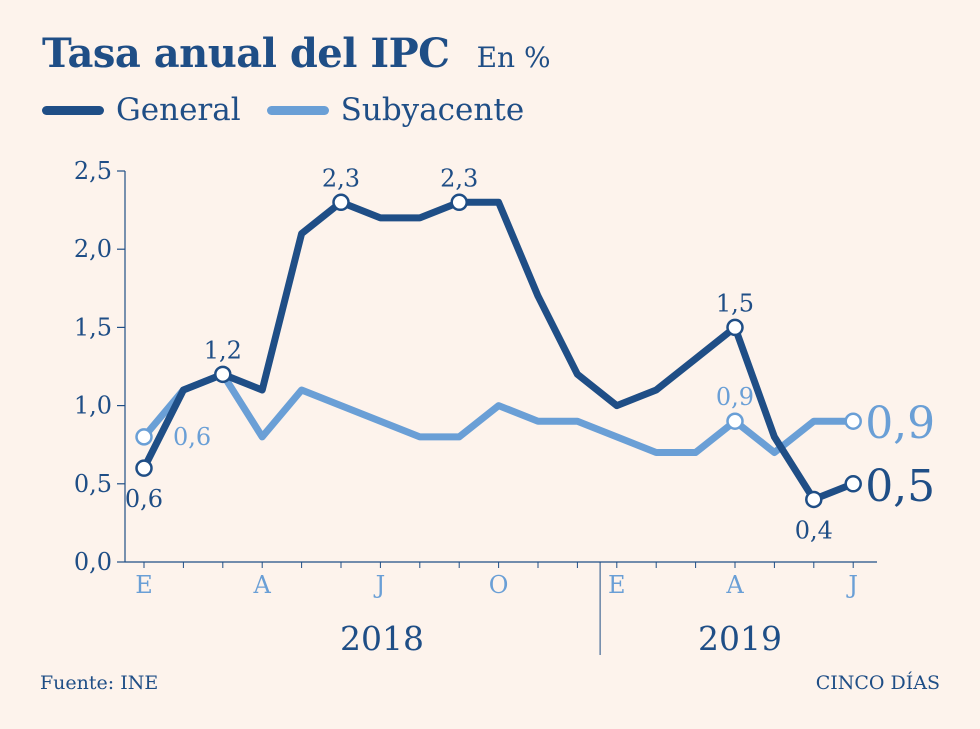  Describe the element at coordinates (735, 303) in the screenshot. I see `data-label-general: 1,5` at that location.